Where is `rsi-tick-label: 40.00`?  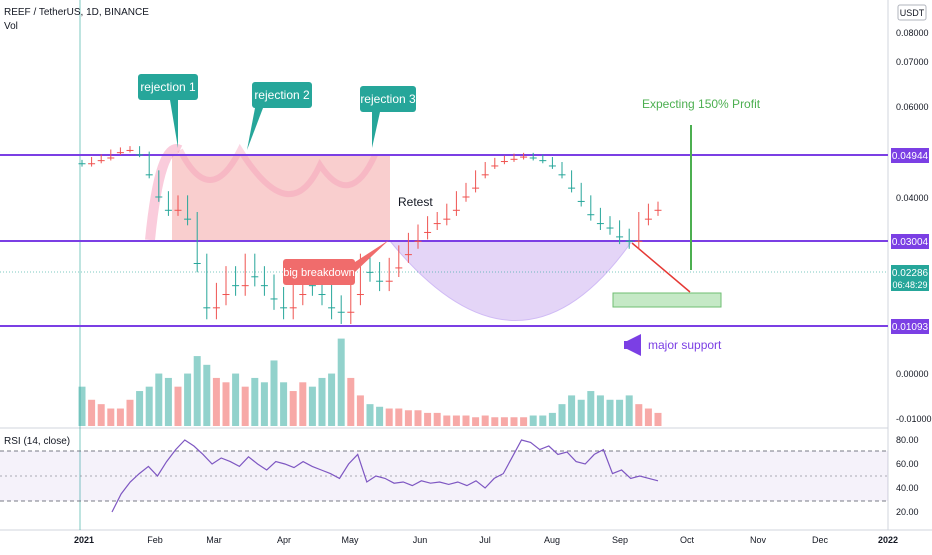
rsi-tick-label: 40.00 is located at coordinates (907, 488).